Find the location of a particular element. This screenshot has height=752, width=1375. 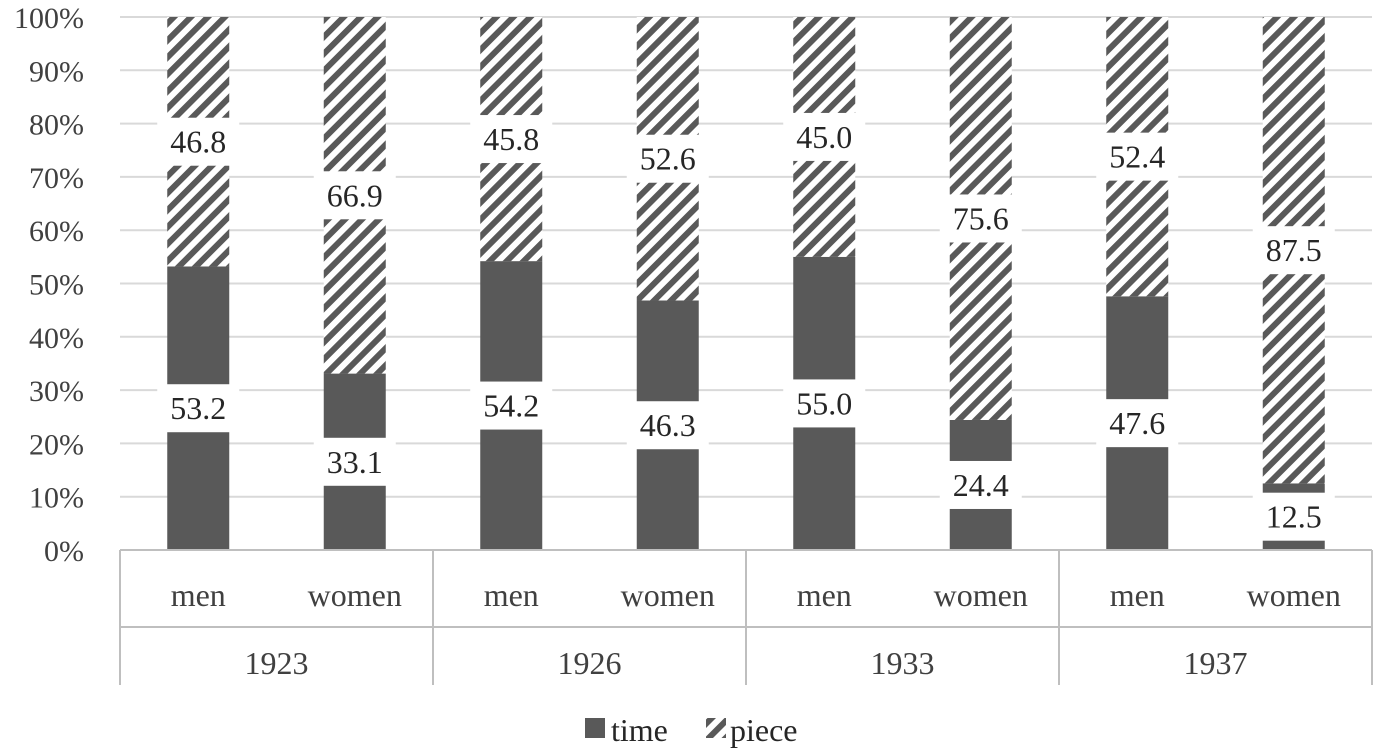

y-tick-label: 60% is located at coordinates (56, 231).